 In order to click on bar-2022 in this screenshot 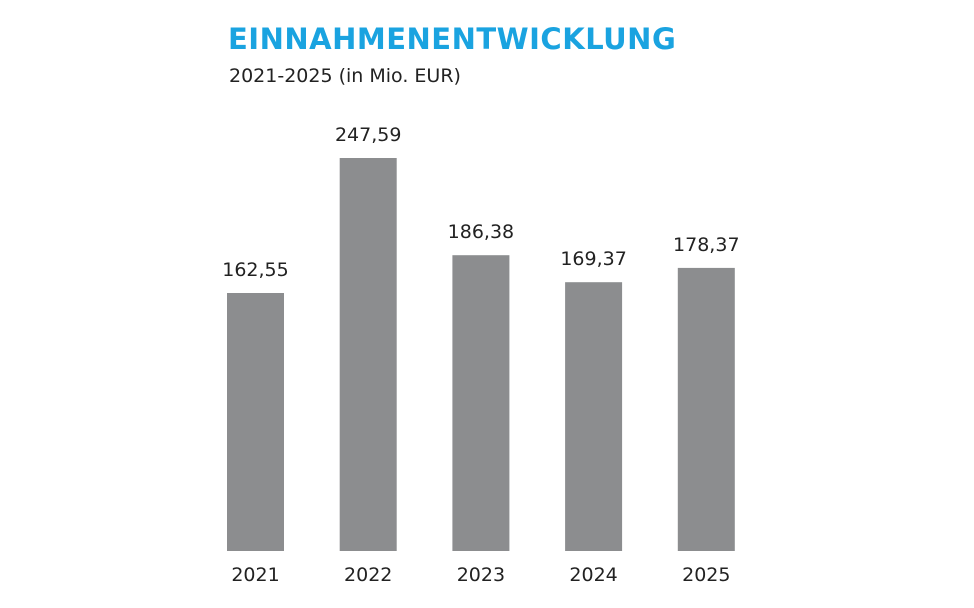, I will do `click(368, 354)`.